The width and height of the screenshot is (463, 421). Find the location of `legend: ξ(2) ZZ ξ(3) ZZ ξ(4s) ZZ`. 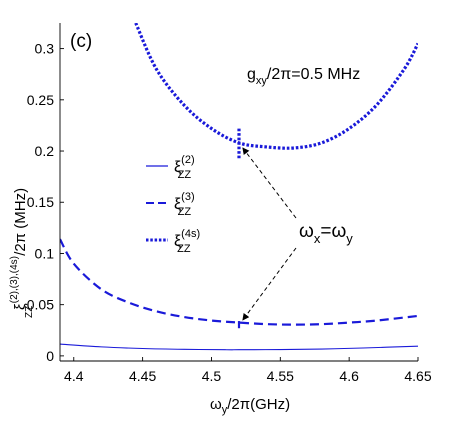

legend: ξ(2) ZZ ξ(3) ZZ ξ(4s) ZZ is located at coordinates (173, 204).